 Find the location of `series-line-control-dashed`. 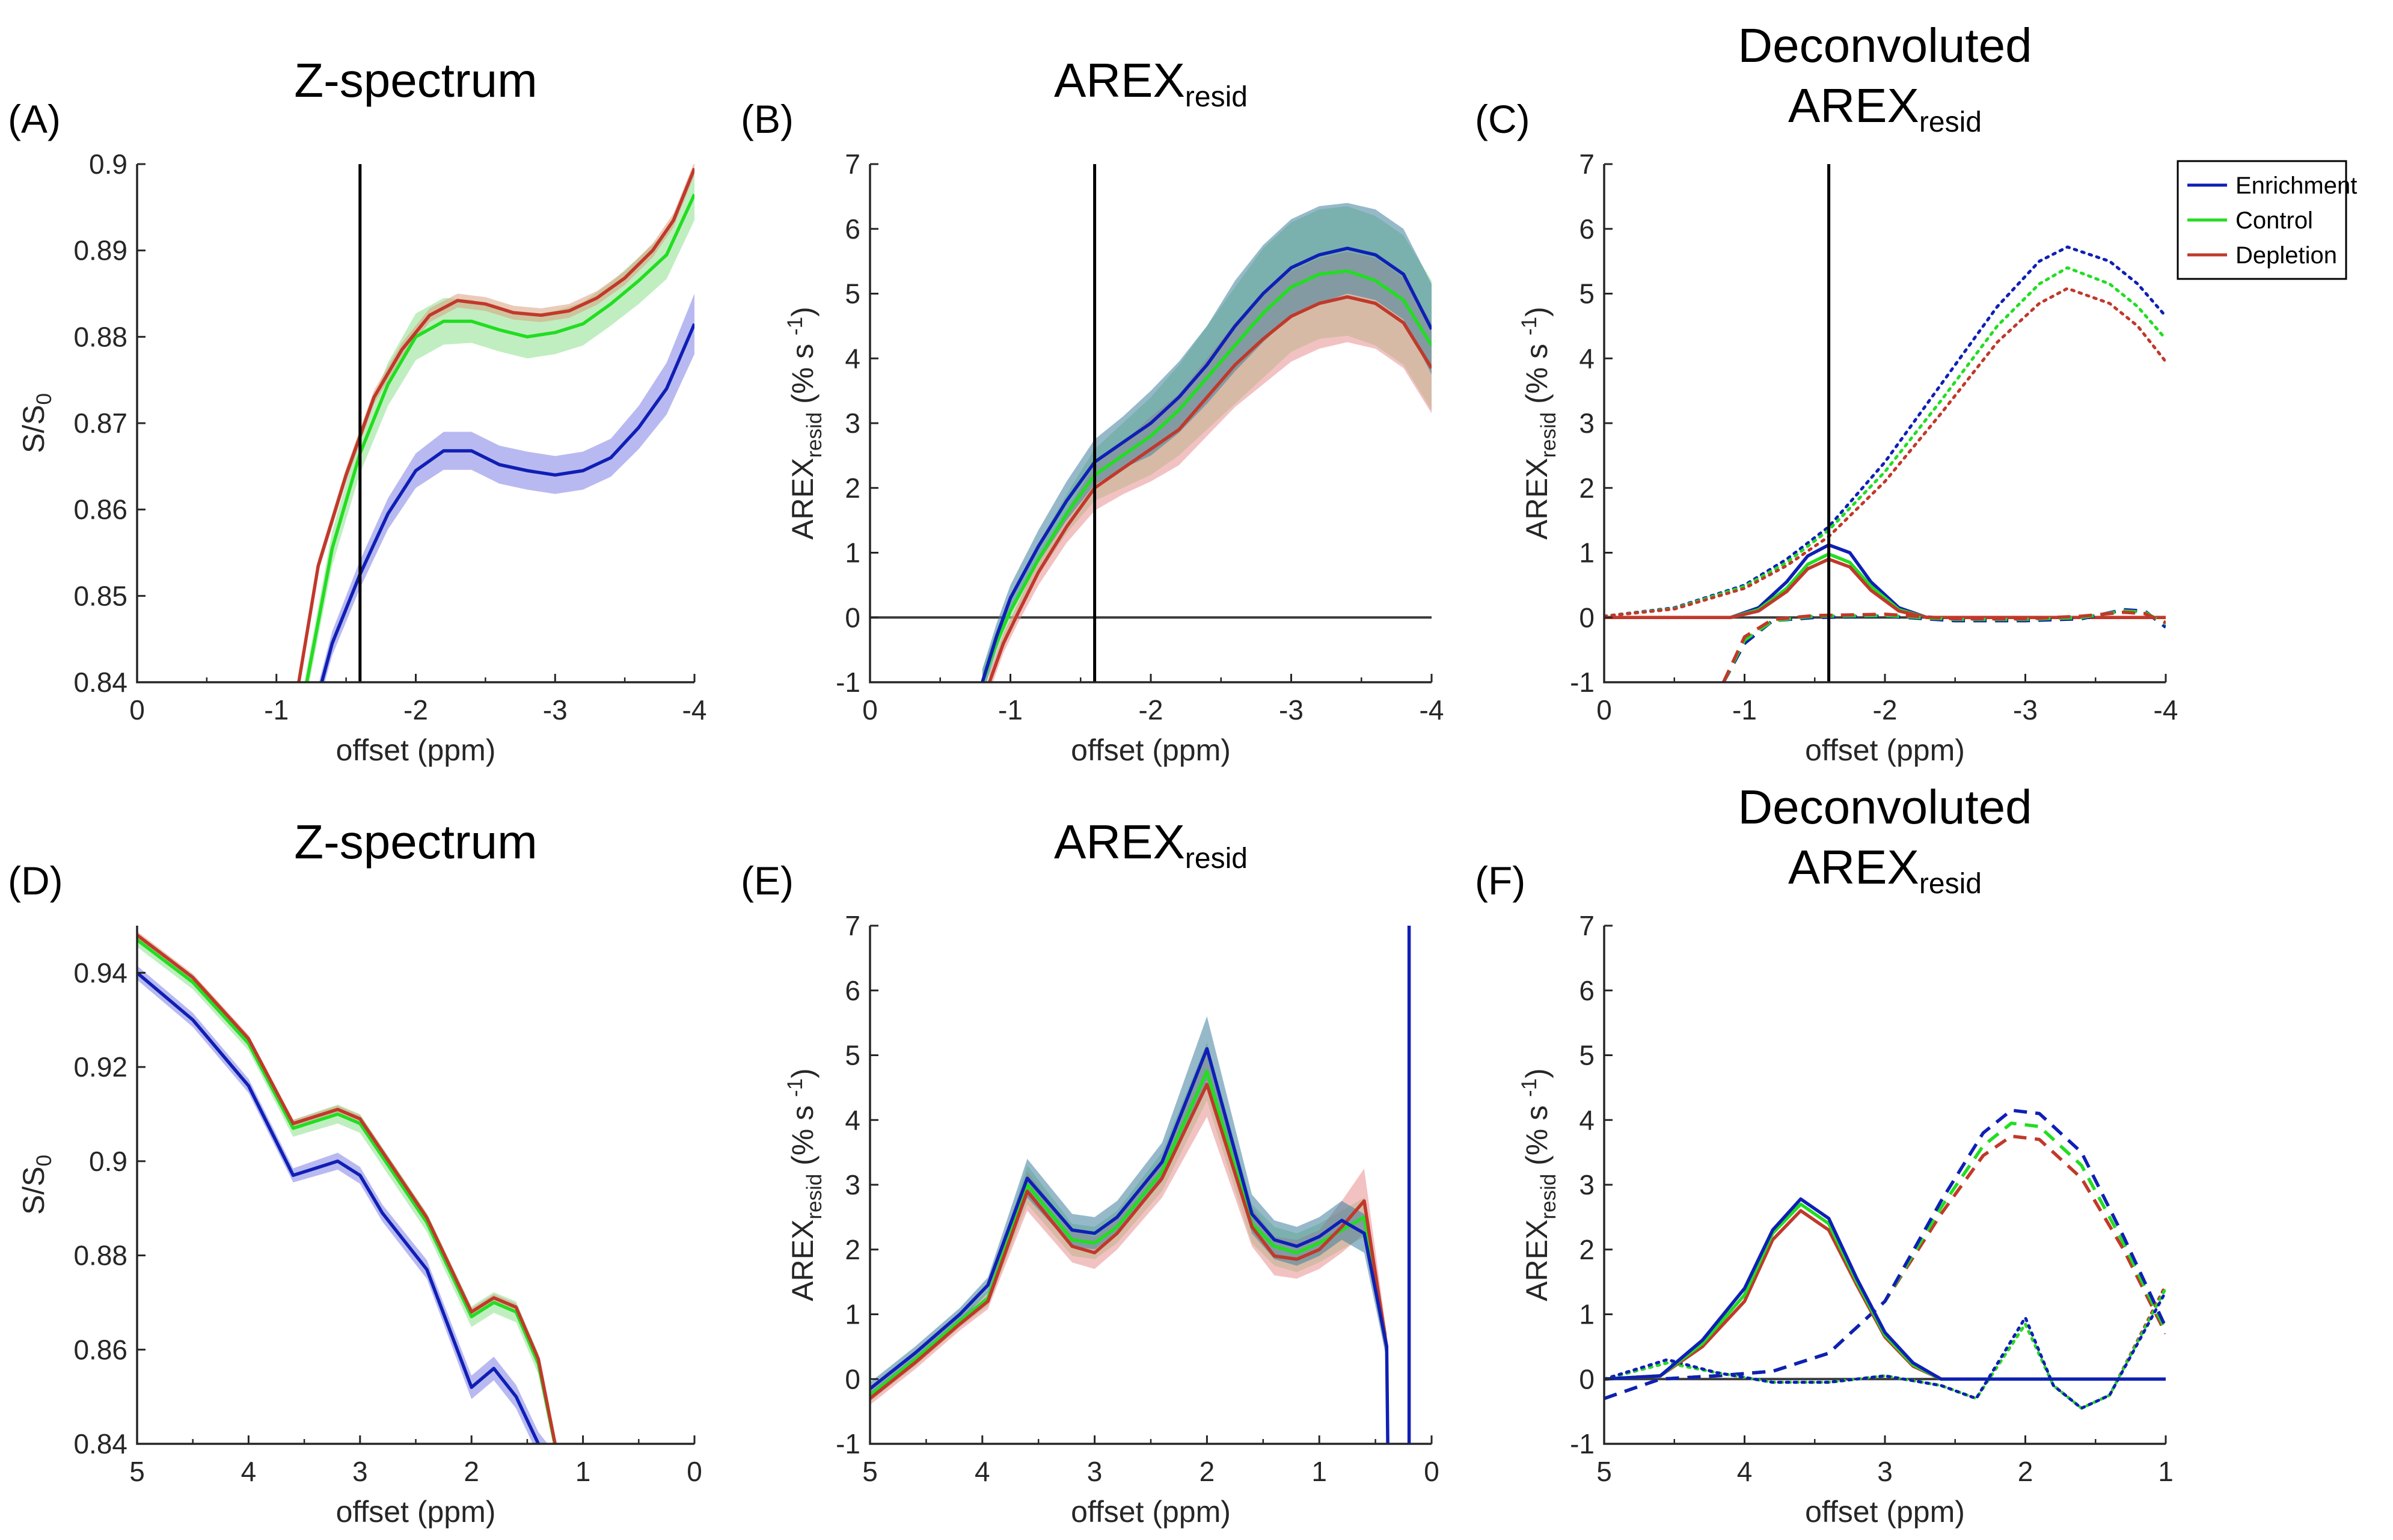

series-line-control-dashed is located at coordinates (1944, 645).